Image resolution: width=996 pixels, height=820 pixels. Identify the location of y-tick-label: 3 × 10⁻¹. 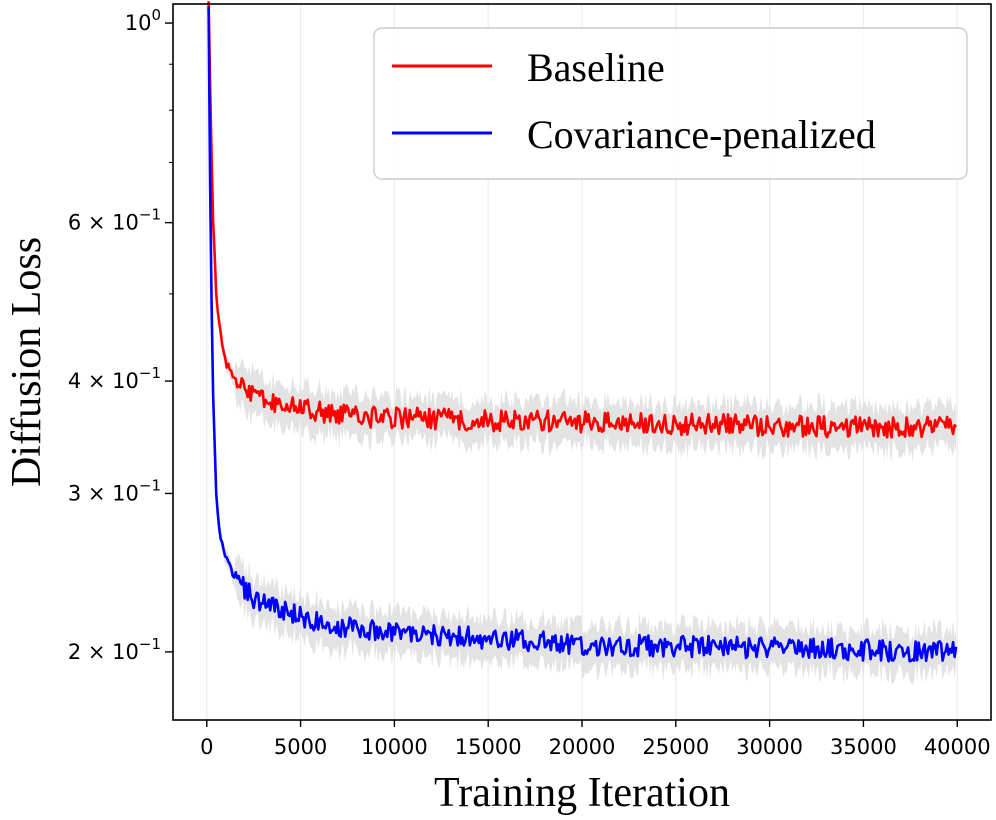
(114, 490).